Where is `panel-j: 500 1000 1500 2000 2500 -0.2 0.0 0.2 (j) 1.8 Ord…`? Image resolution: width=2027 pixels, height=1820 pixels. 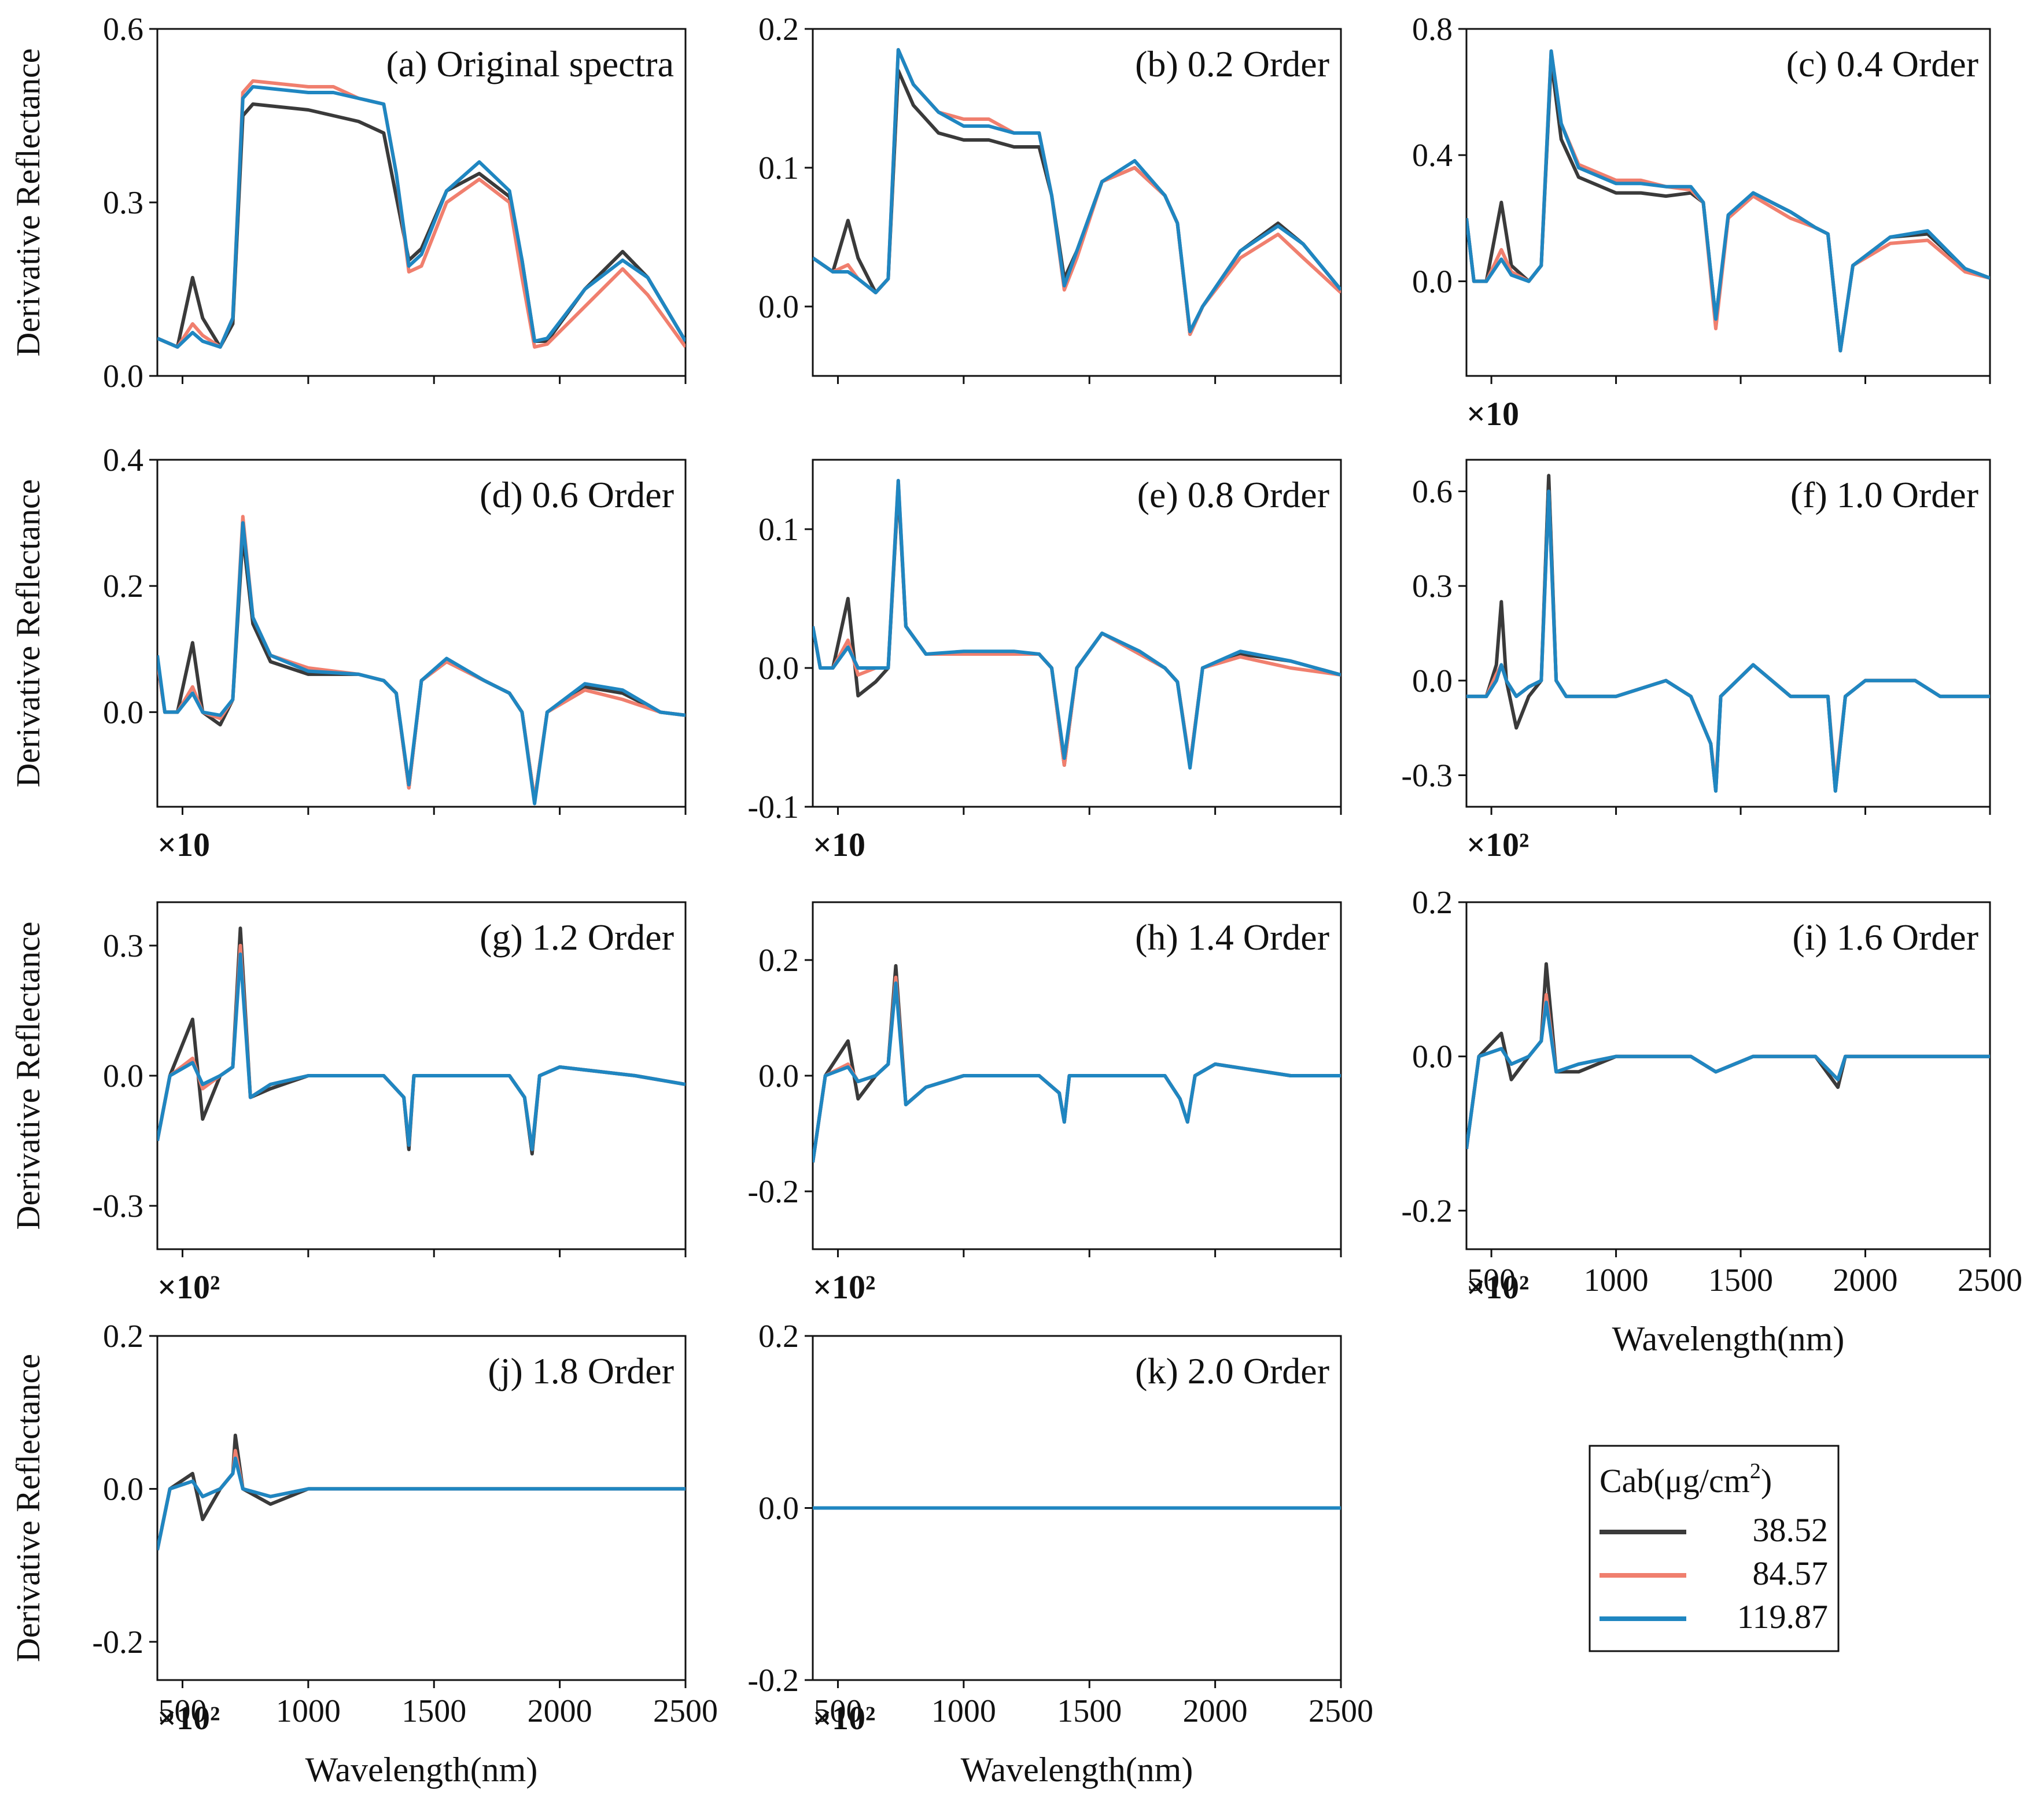
panel-j: 500 1000 1500 2000 2500 -0.2 0.0 0.2 (j) 1.8 Ord… is located at coordinates (363, 1554).